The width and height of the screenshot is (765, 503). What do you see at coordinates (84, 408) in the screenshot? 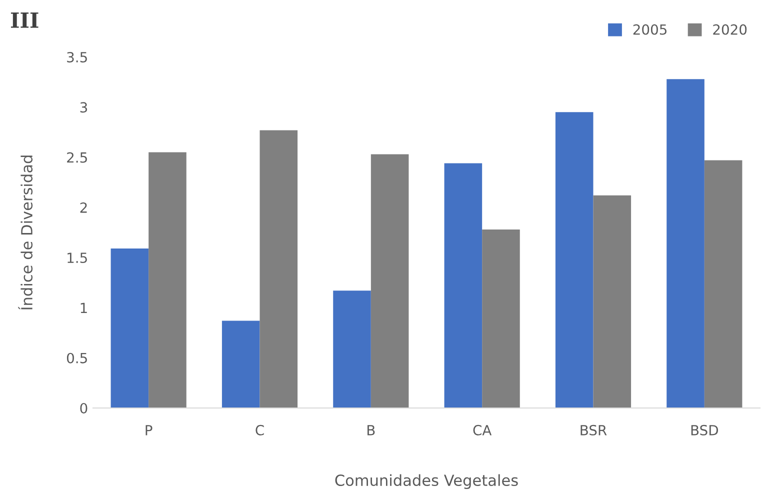
I see `y-tick-label: 0` at bounding box center [84, 408].